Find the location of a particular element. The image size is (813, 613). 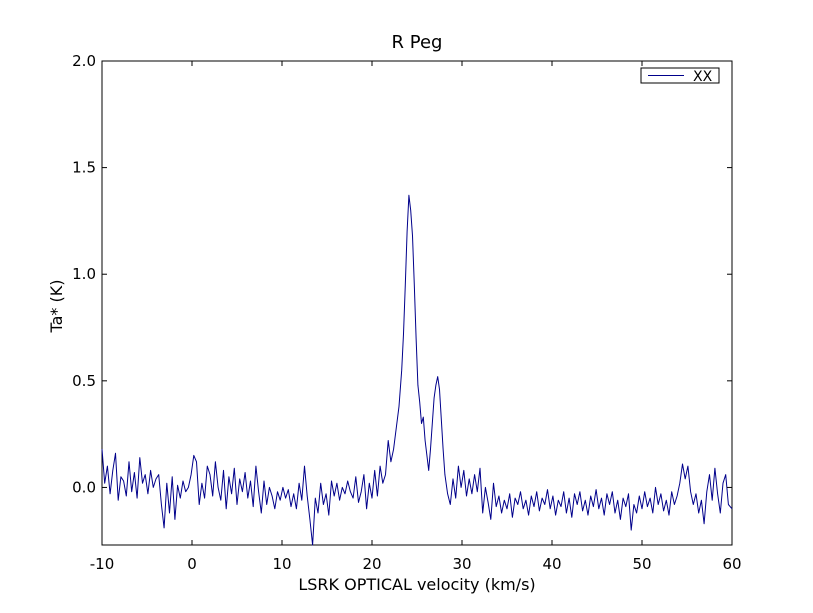

legend: XX is located at coordinates (680, 76).